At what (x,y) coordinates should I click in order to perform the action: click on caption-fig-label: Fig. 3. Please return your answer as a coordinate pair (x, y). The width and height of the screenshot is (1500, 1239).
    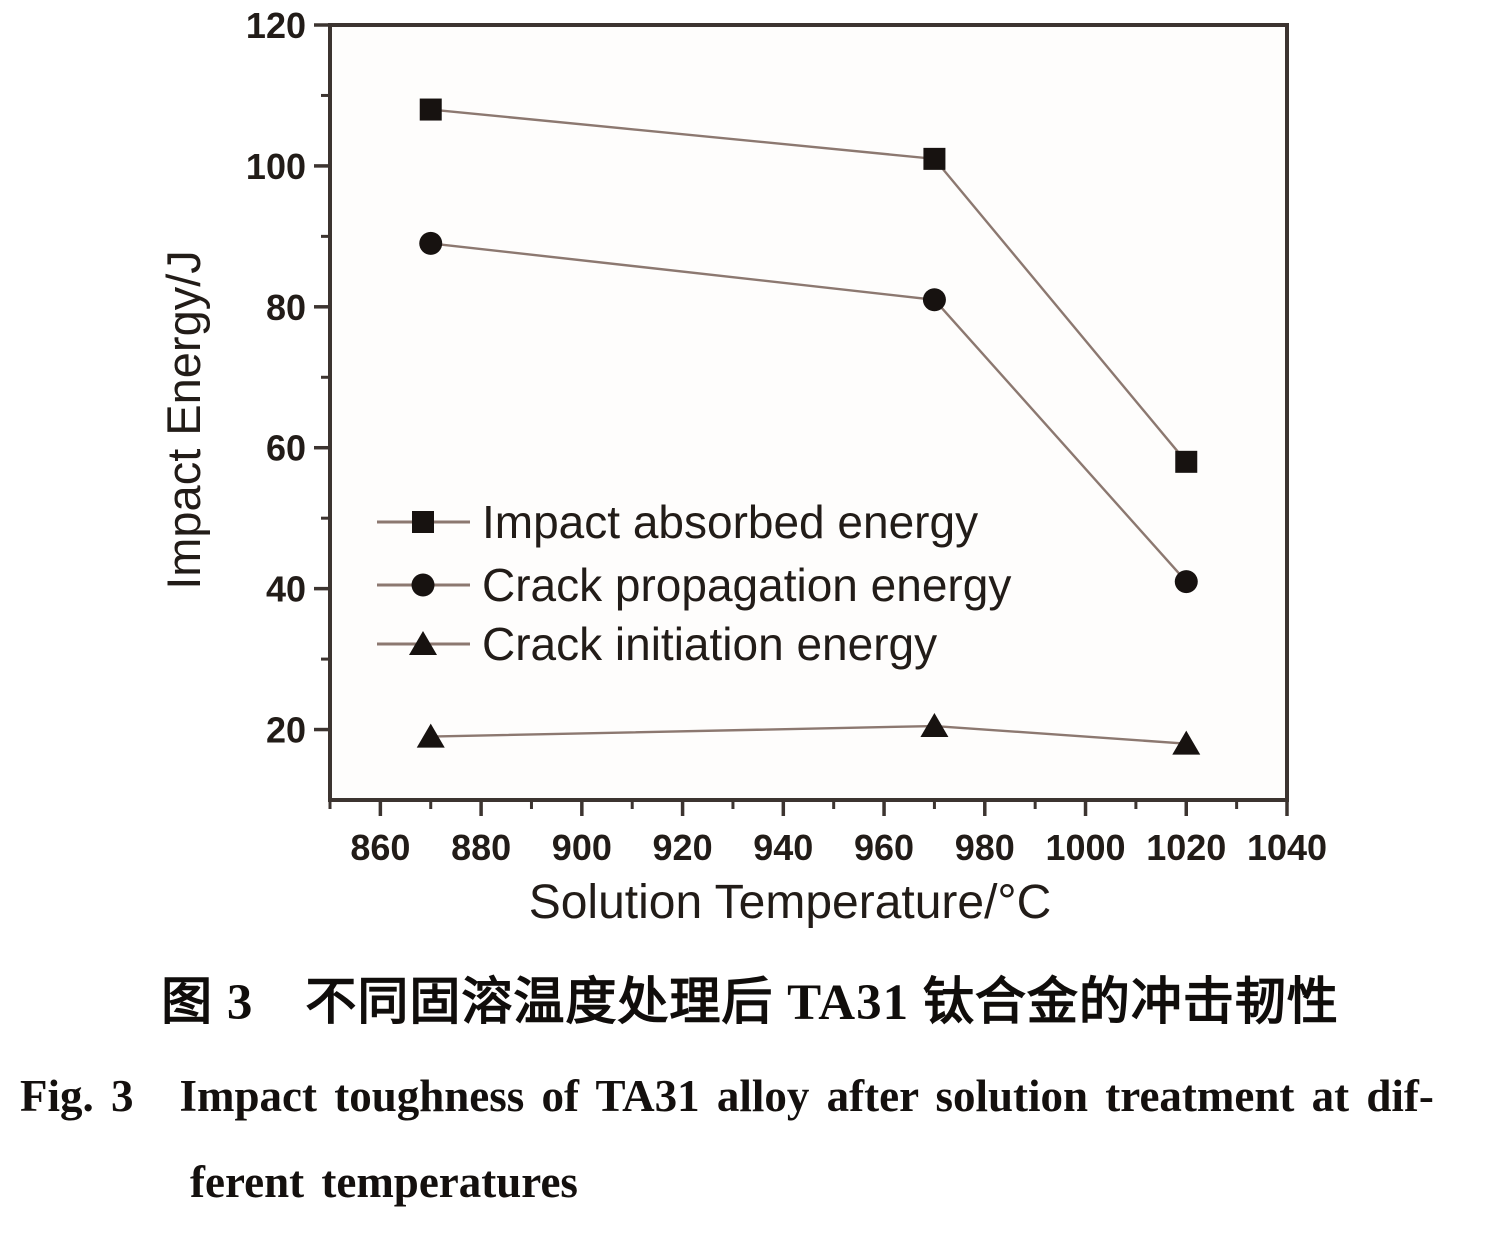
    Looking at the image, I should click on (77, 1096).